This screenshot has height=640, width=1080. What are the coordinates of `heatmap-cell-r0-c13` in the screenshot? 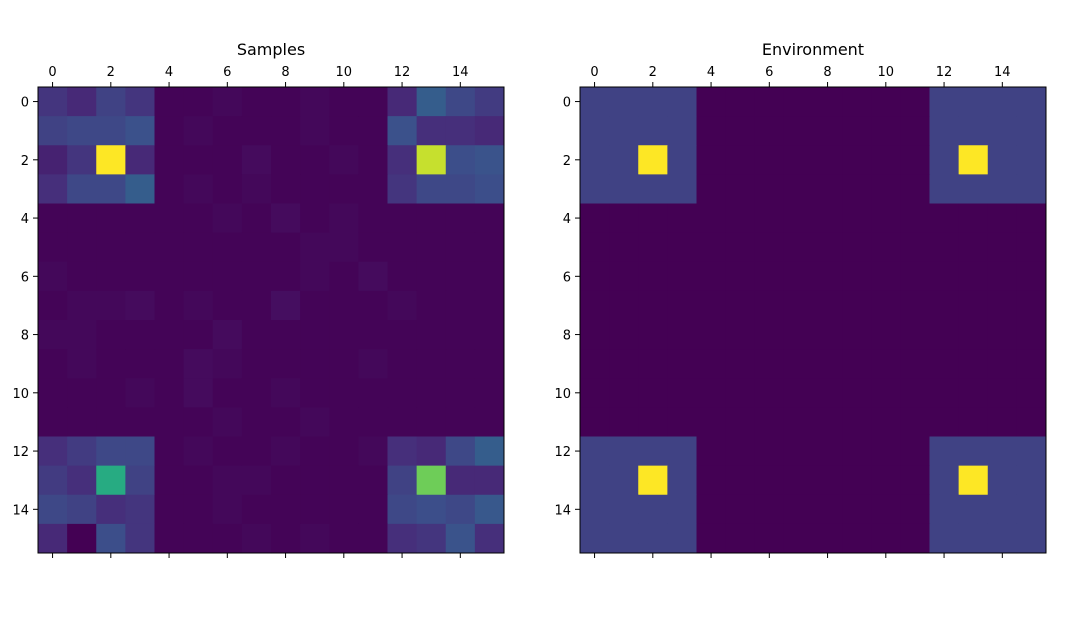 It's located at (973, 102).